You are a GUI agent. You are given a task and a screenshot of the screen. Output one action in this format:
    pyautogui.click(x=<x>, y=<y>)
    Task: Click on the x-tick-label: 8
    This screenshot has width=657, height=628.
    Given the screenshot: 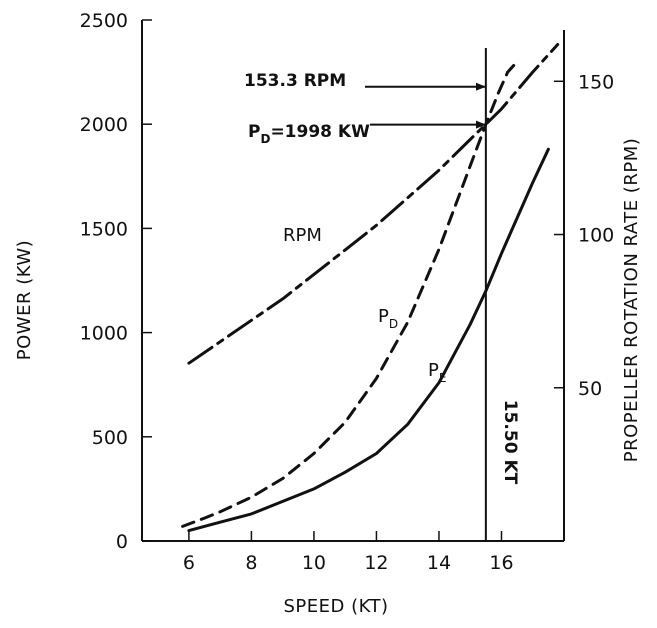 What is the action you would take?
    pyautogui.click(x=251, y=563)
    